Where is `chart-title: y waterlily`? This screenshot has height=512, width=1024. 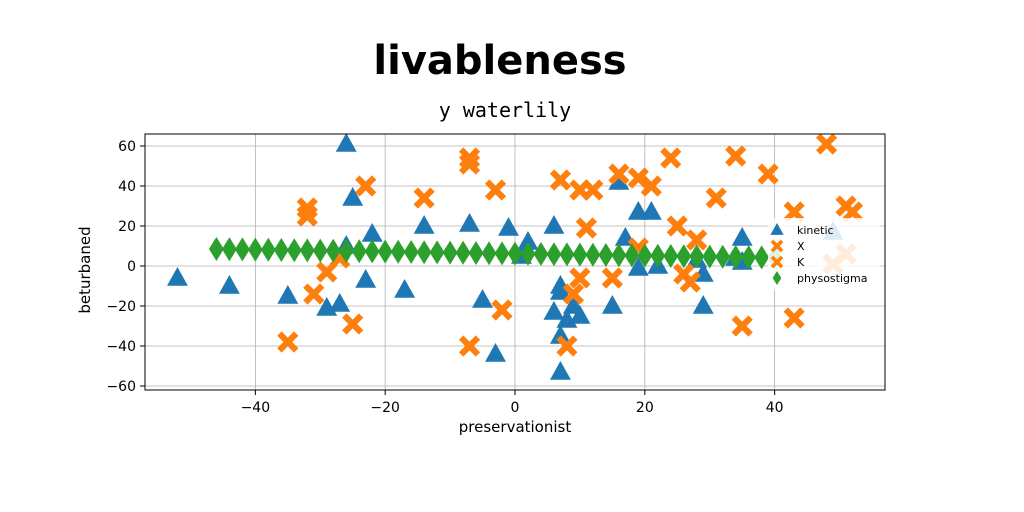 chart-title: y waterlily is located at coordinates (505, 110).